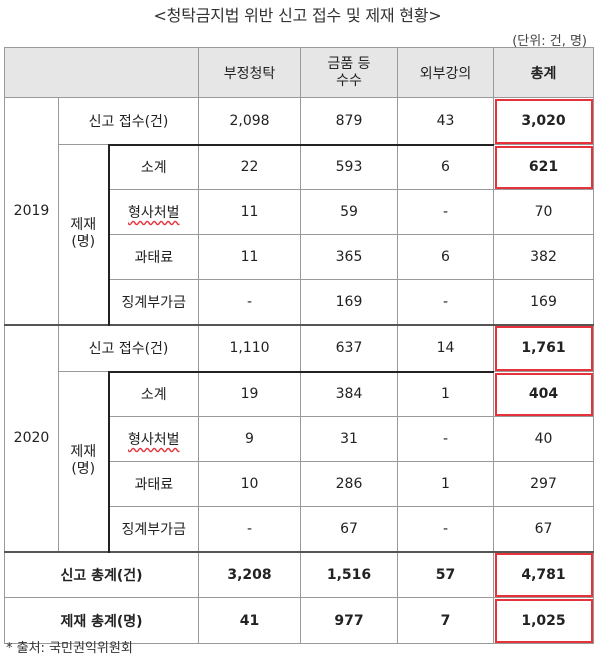 This screenshot has width=595, height=661. Describe the element at coordinates (349, 574) in the screenshot. I see `cell: 1,516` at that location.